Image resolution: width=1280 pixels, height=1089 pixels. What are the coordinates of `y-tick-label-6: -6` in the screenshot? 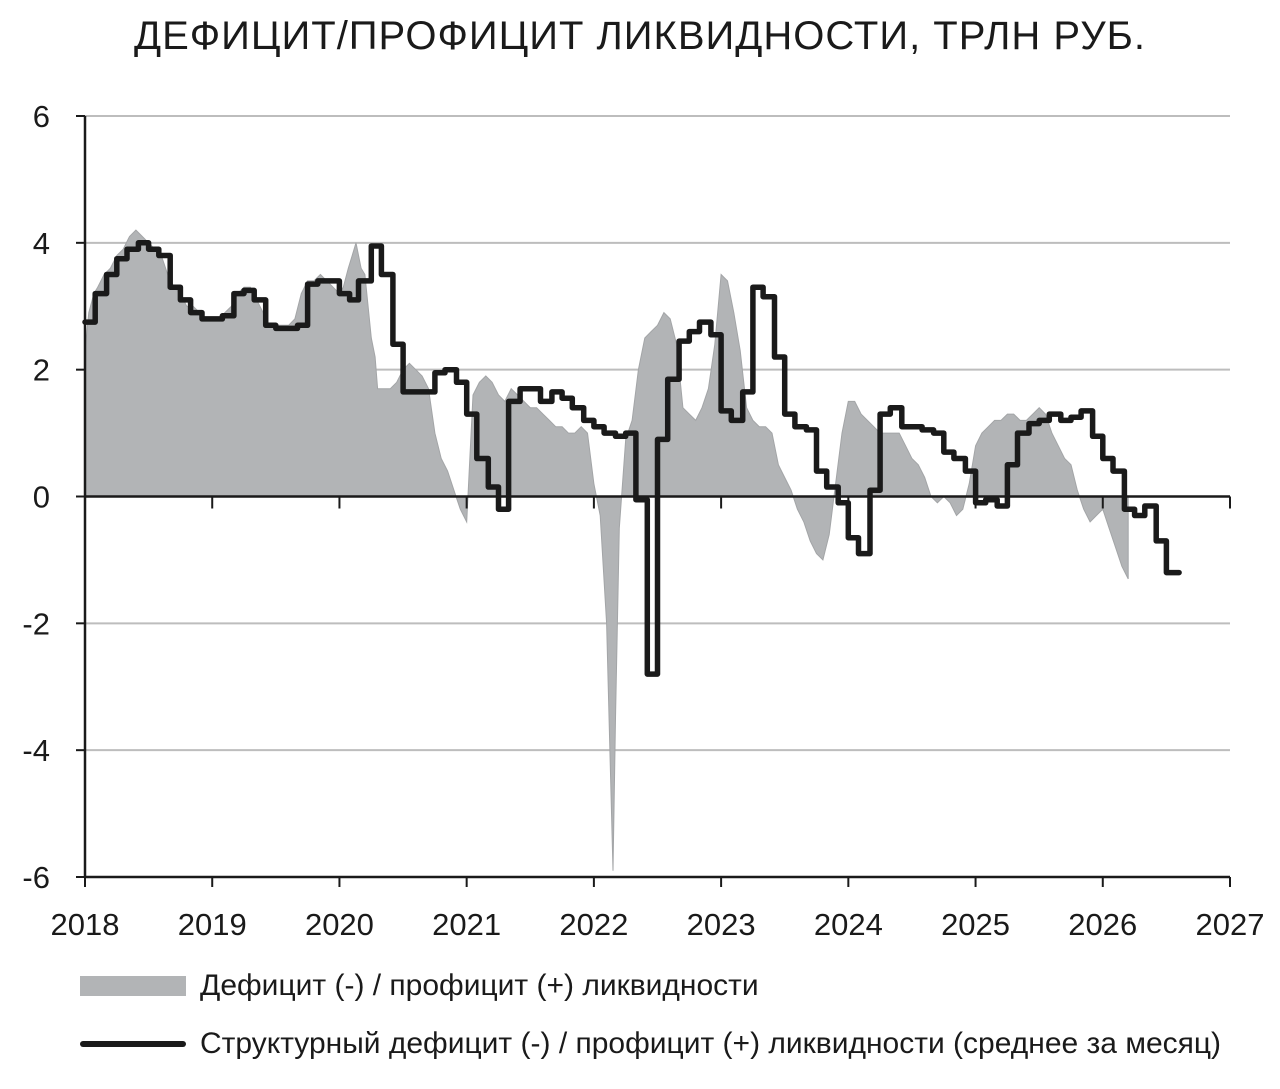 It's located at (36, 877).